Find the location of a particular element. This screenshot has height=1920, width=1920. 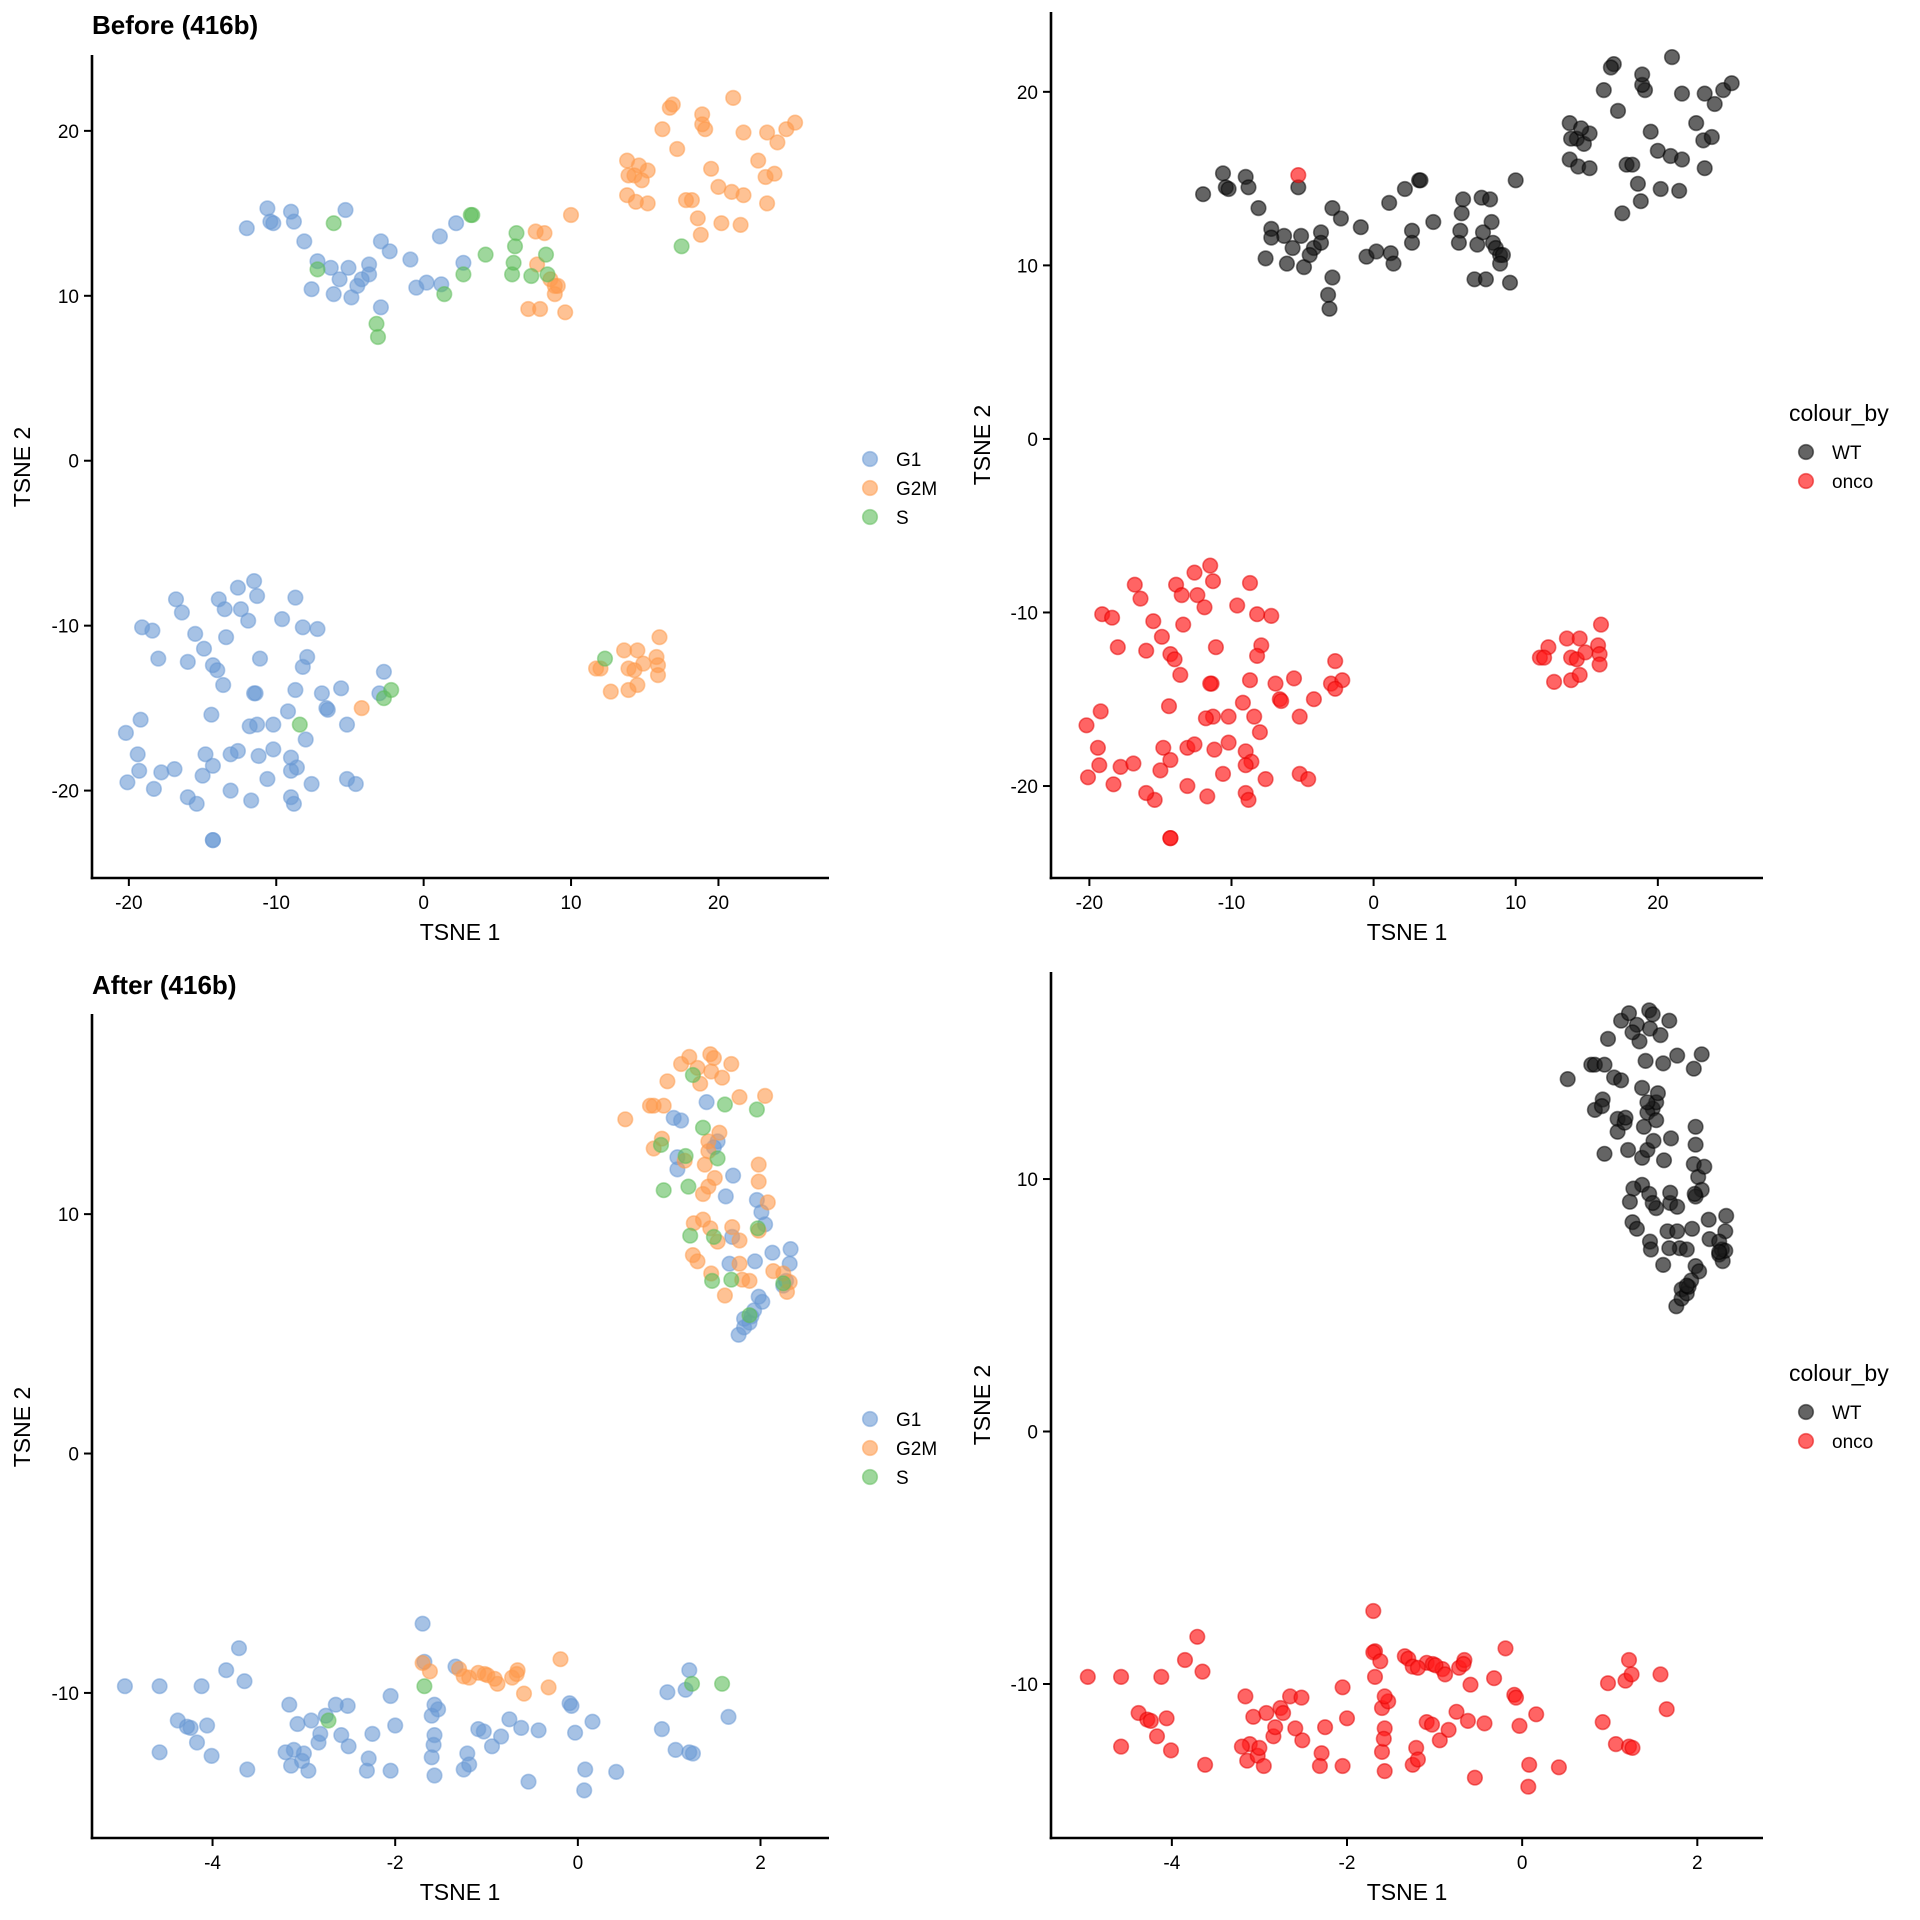

series-onco is located at coordinates (1377, 1698).